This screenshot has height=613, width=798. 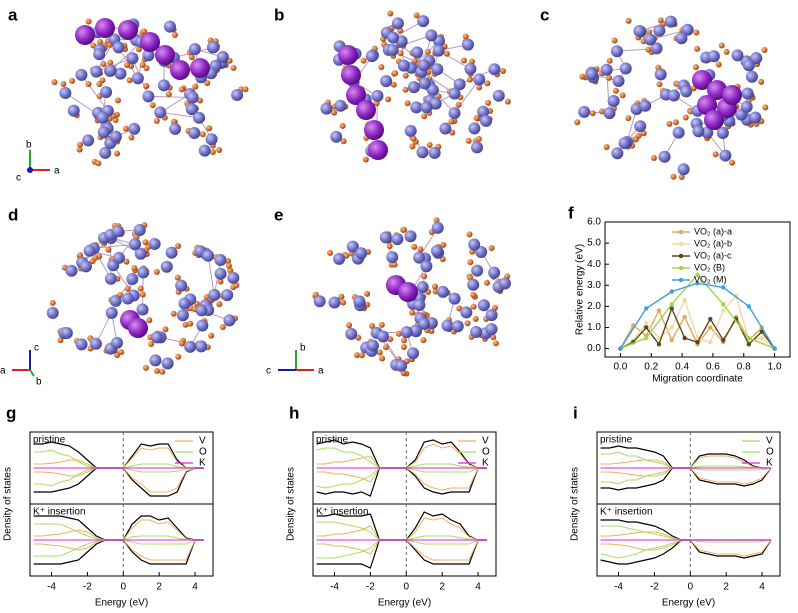 I want to click on axis-label: a, so click(x=57, y=171).